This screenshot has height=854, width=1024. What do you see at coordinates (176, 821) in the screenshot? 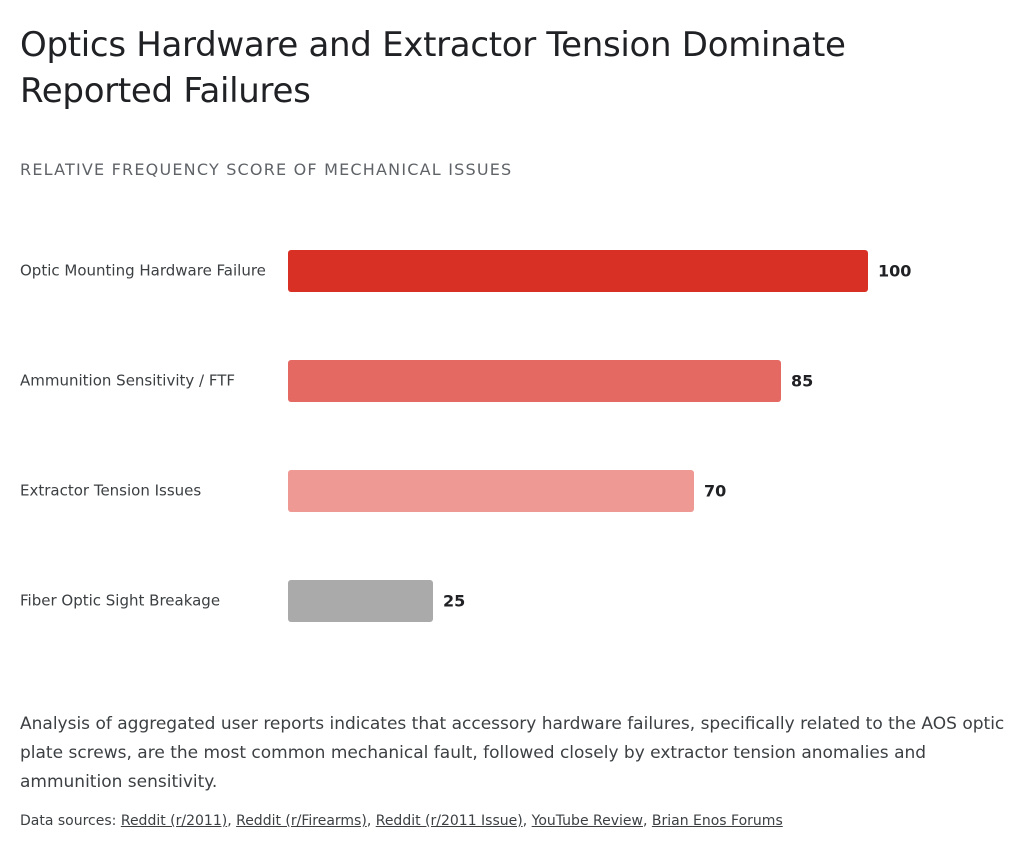
I see `source-link: Reddit (r/2011)` at bounding box center [176, 821].